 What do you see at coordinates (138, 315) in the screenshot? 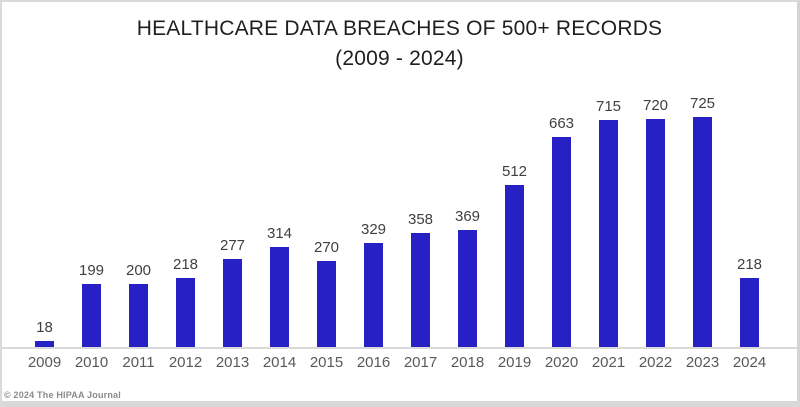
I see `bar-2011` at bounding box center [138, 315].